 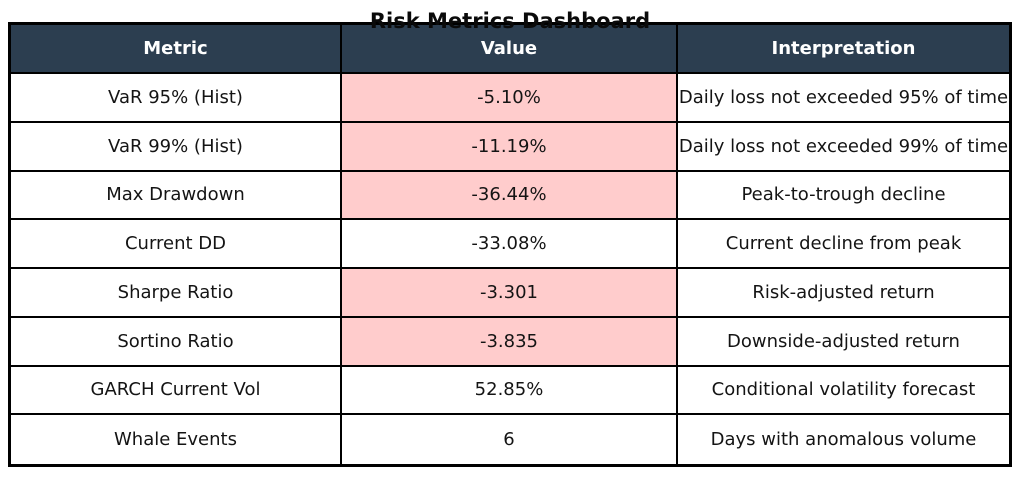 I want to click on value-cell: -33.08%, so click(x=510, y=244).